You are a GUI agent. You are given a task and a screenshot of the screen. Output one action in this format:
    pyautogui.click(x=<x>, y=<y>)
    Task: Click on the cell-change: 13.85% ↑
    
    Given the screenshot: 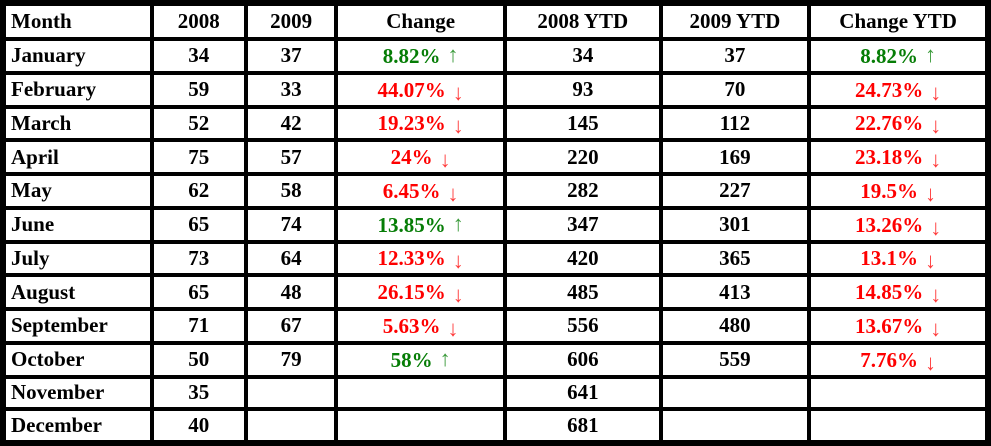 What is the action you would take?
    pyautogui.click(x=420, y=224)
    